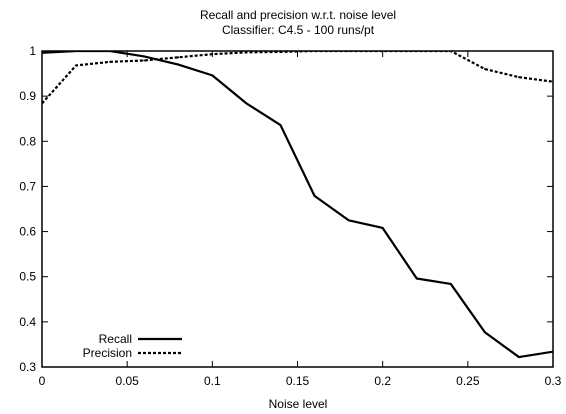 This screenshot has width=566, height=414. What do you see at coordinates (297, 78) in the screenshot?
I see `series-line-precision` at bounding box center [297, 78].